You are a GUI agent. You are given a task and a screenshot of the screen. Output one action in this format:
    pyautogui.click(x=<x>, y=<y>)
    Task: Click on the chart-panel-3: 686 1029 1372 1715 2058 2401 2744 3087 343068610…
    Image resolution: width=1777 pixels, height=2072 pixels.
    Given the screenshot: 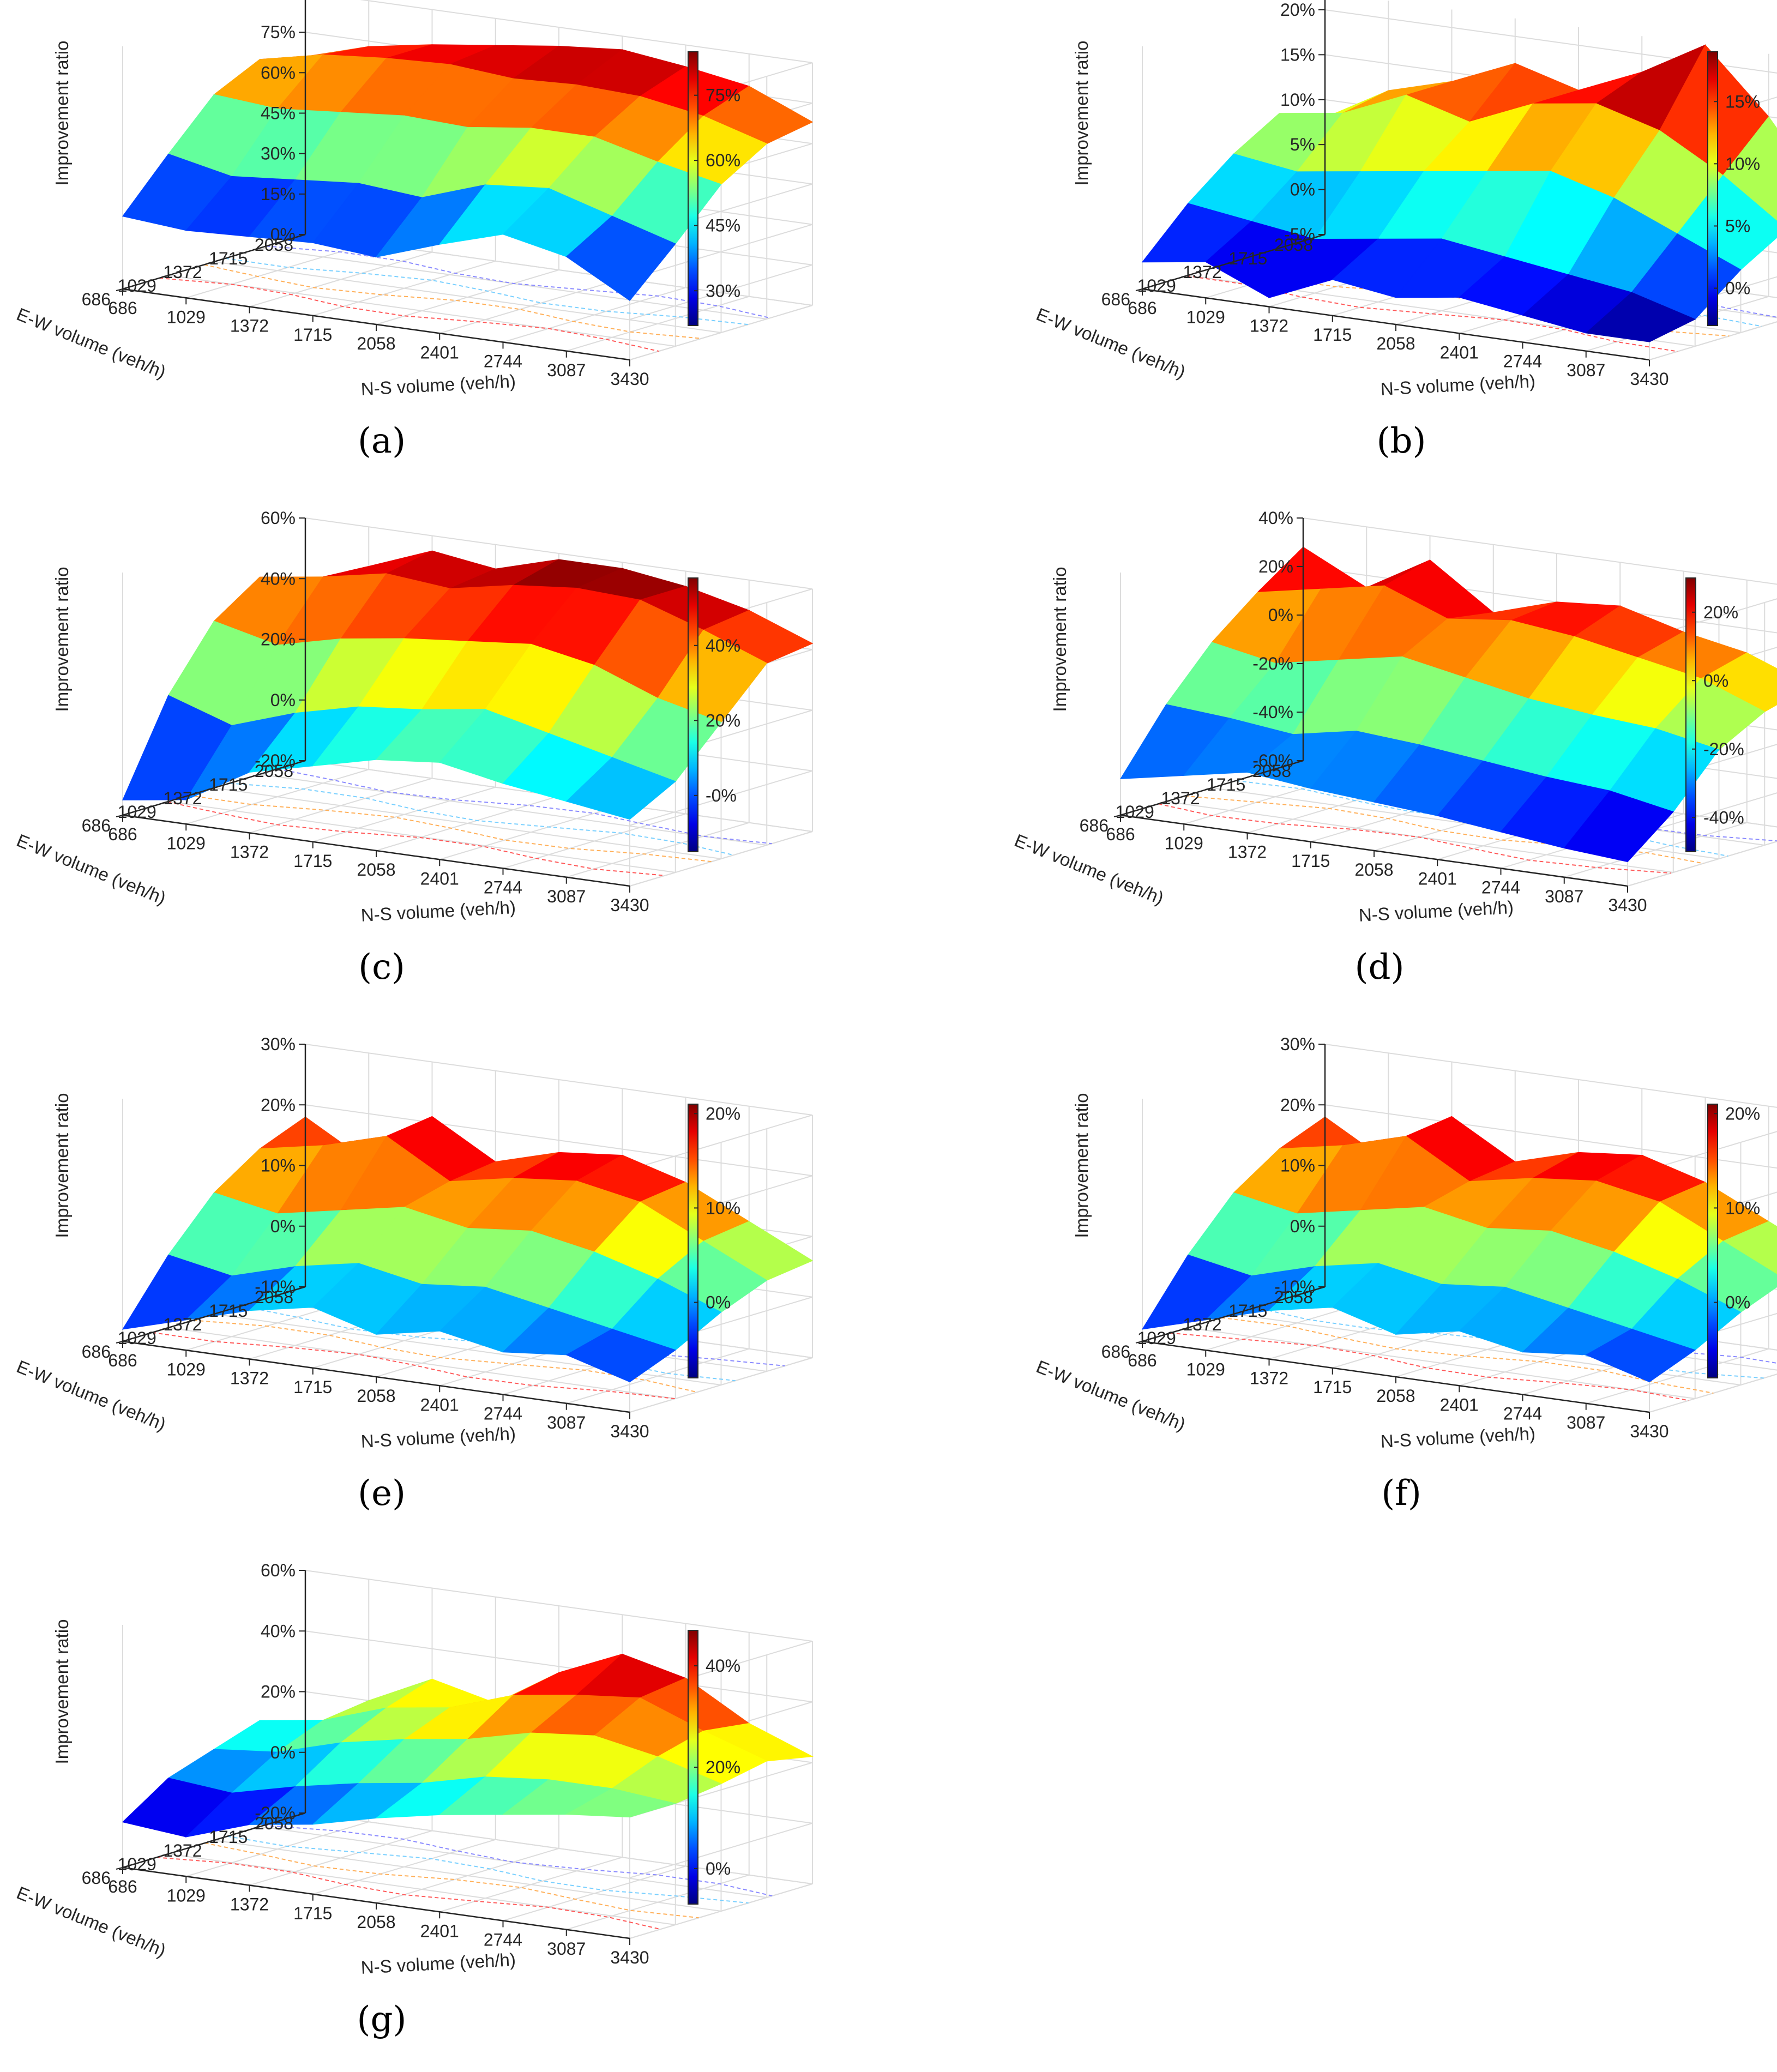 What is the action you would take?
    pyautogui.click(x=414, y=748)
    